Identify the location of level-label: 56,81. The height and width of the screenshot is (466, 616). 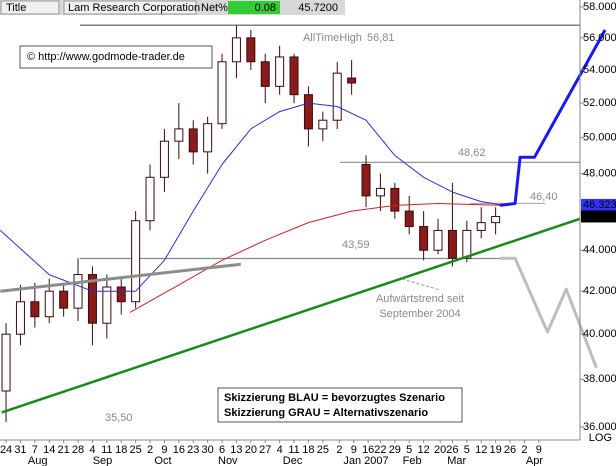
(381, 38).